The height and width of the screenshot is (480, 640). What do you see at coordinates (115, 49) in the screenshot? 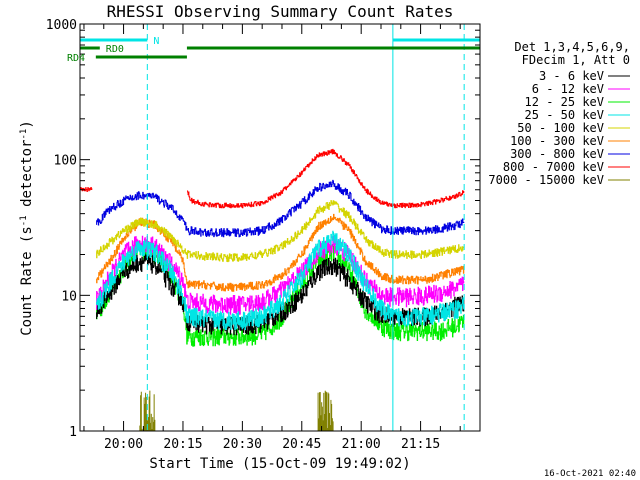
I see `flag-label-rd0: RD0` at bounding box center [115, 49].